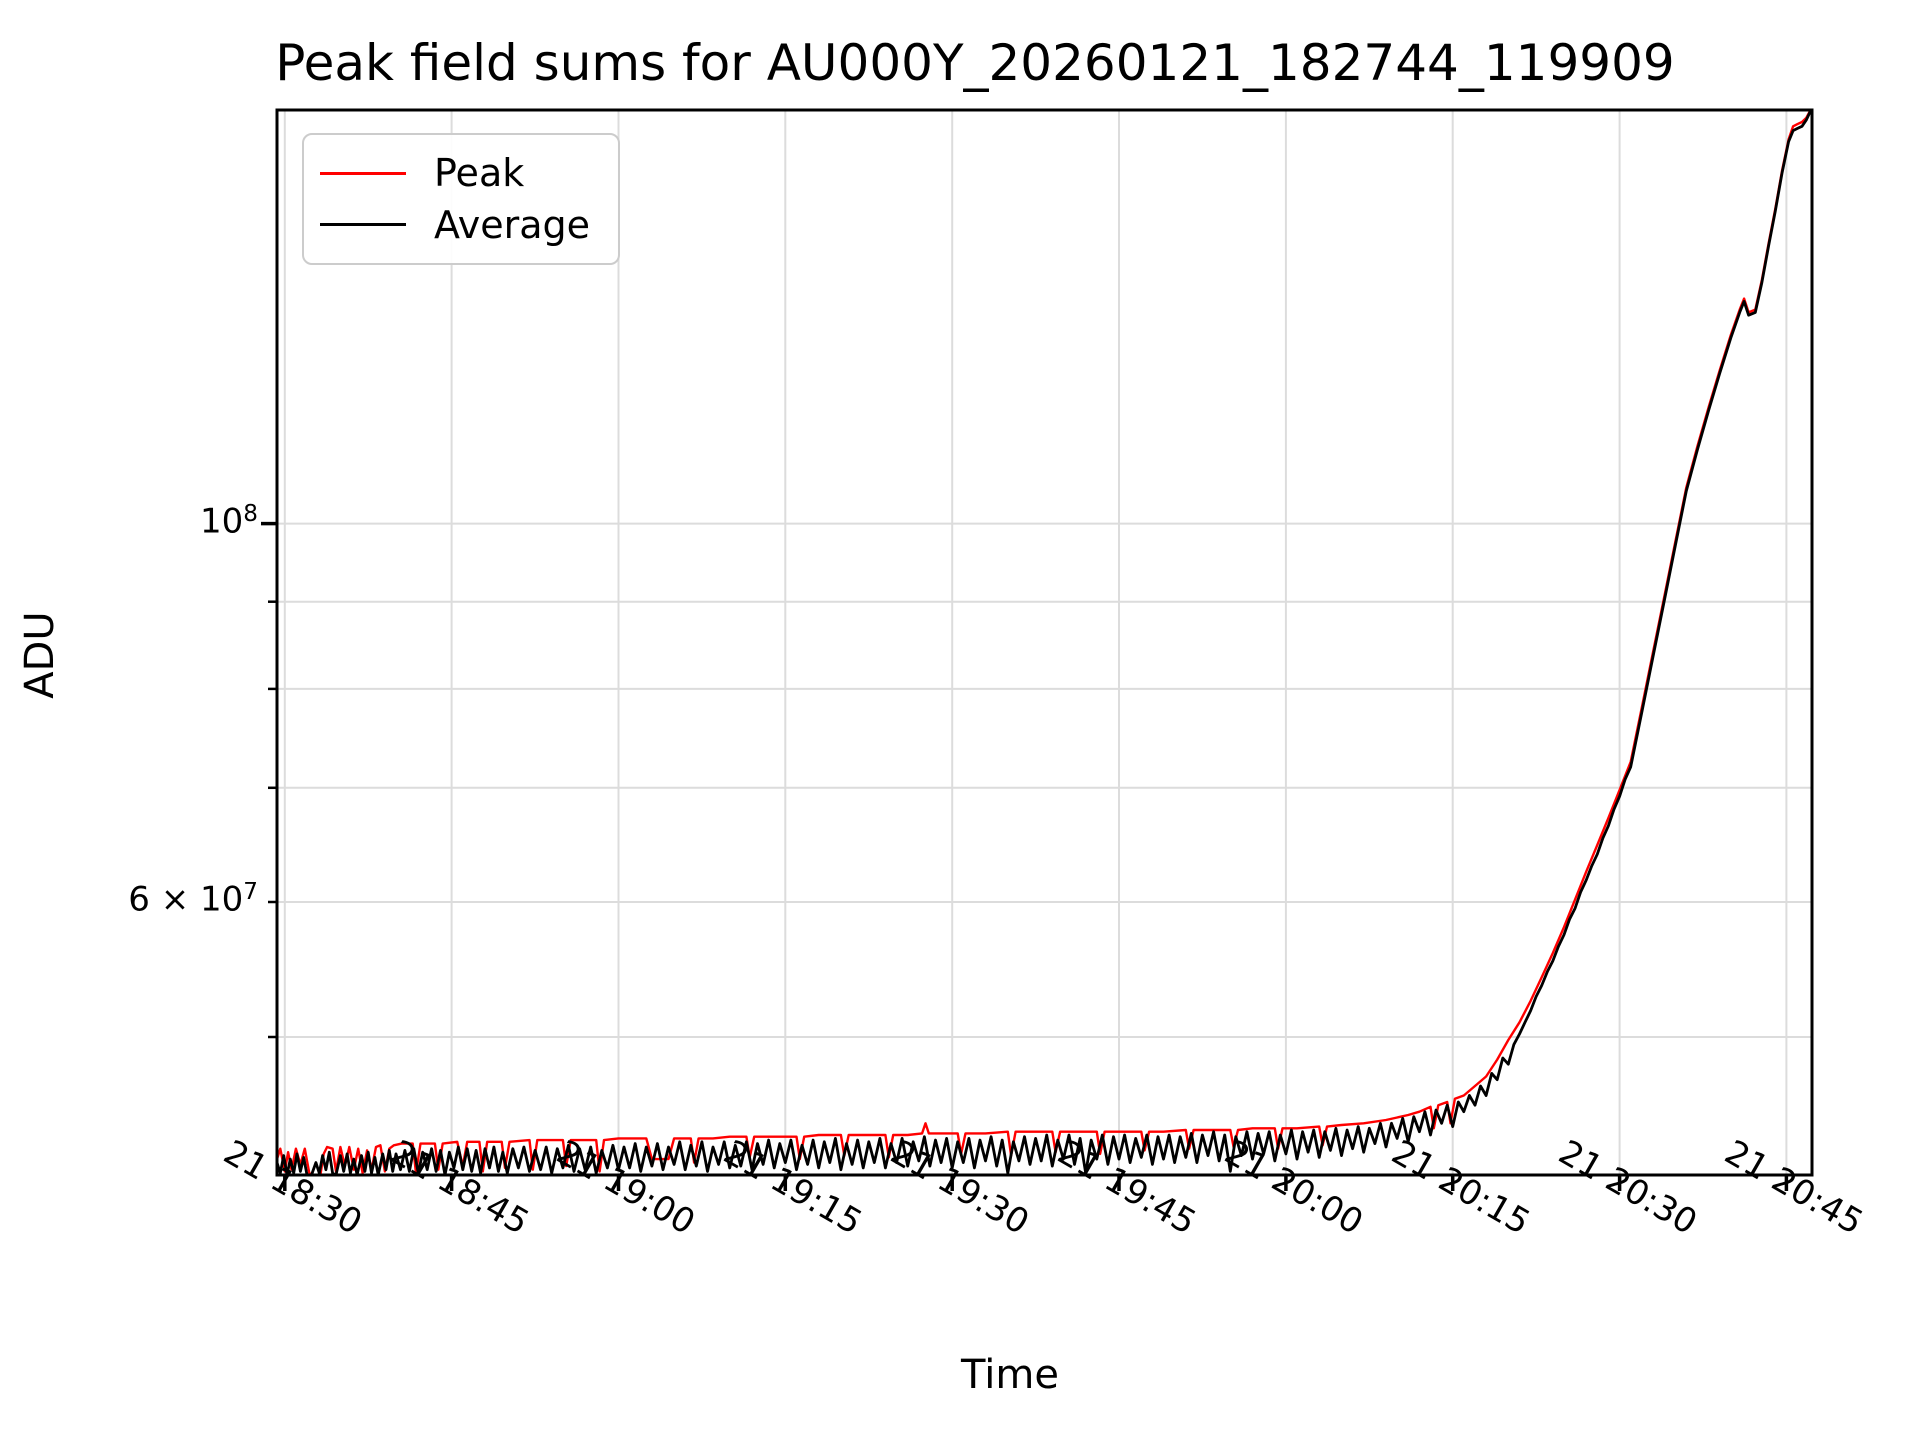 The width and height of the screenshot is (1920, 1440). Describe the element at coordinates (40, 655) in the screenshot. I see `y-axis-label: ADU` at that location.